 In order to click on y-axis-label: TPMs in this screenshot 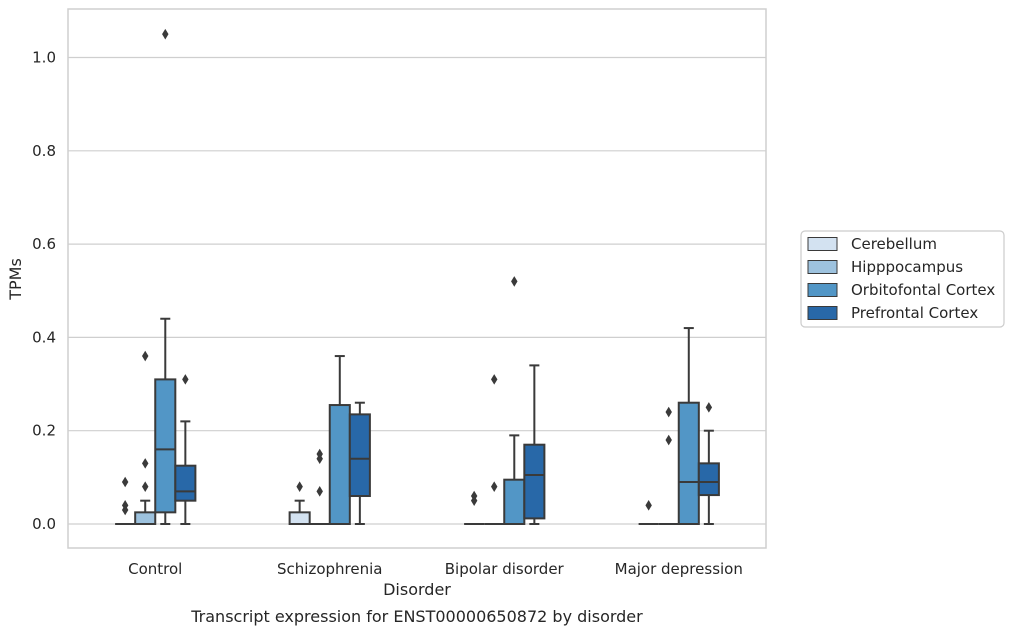, I will do `click(15, 279)`.